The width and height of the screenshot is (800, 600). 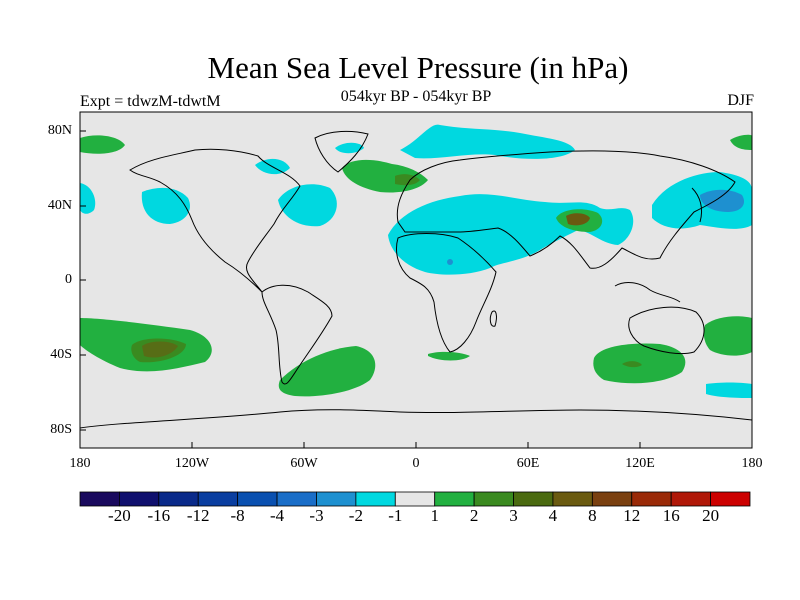 What do you see at coordinates (647, 292) in the screenshot?
I see `indonesia-coast` at bounding box center [647, 292].